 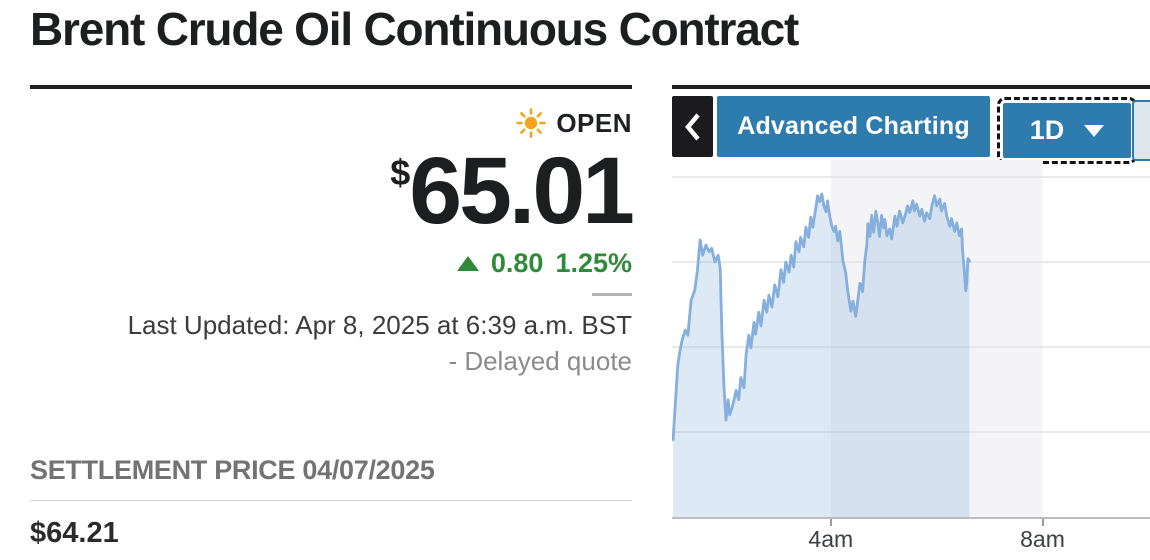 I want to click on x-axis-tick-label: 4am, so click(x=831, y=539).